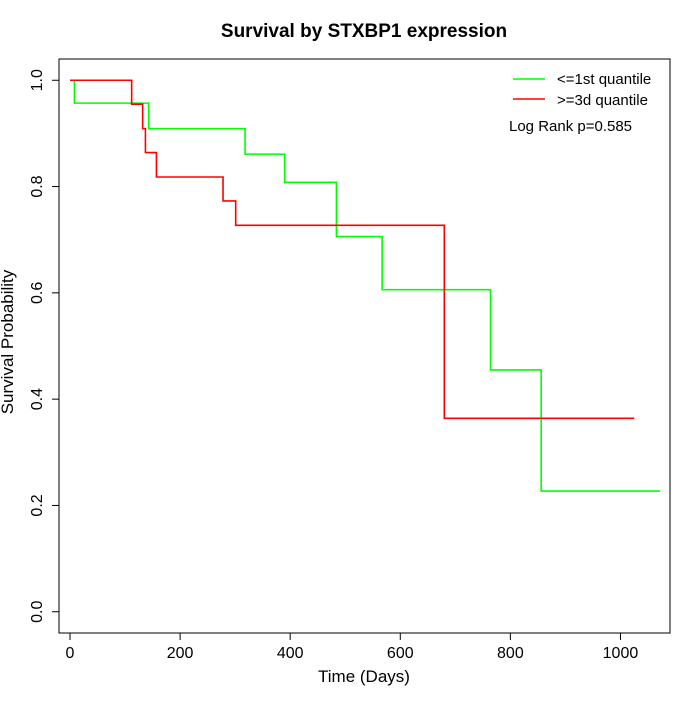 This screenshot has height=705, width=700. What do you see at coordinates (400, 653) in the screenshot?
I see `x-tick-label: 600` at bounding box center [400, 653].